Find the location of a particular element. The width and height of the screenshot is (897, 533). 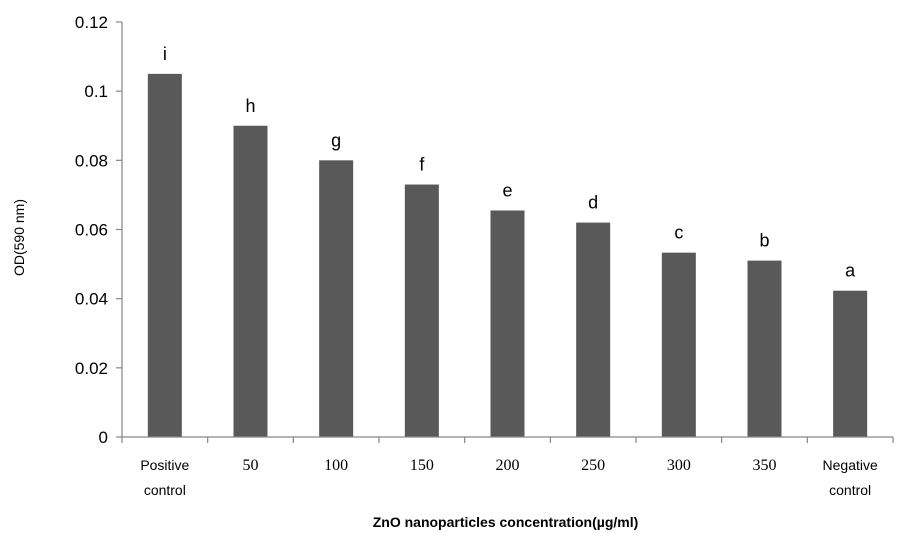

x-category-label: 350 is located at coordinates (765, 465).